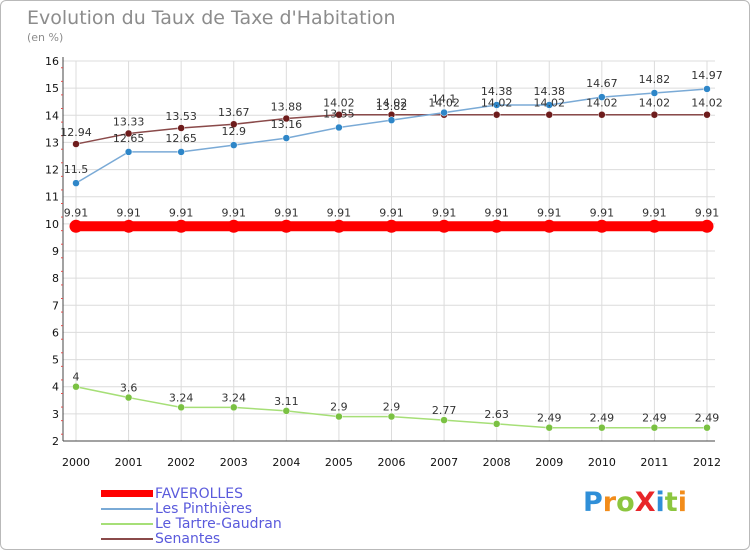 This screenshot has height=550, width=750. Describe the element at coordinates (444, 99) in the screenshot. I see `data-label: 14.1` at that location.